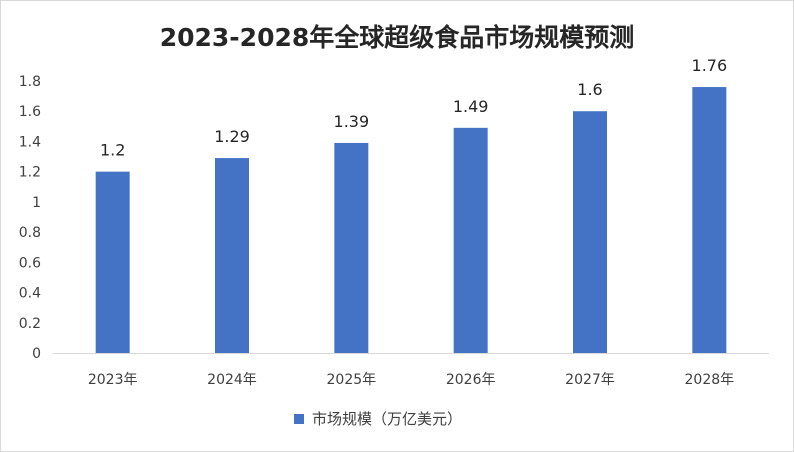  Describe the element at coordinates (112, 150) in the screenshot. I see `data-label: 1.2` at that location.